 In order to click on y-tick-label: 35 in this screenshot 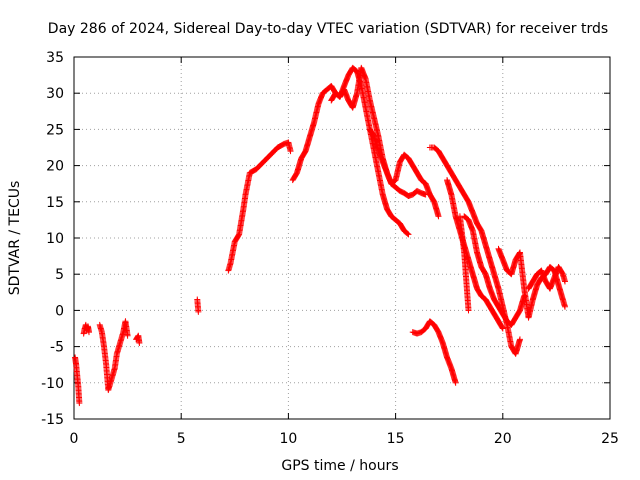, I will do `click(55, 58)`.